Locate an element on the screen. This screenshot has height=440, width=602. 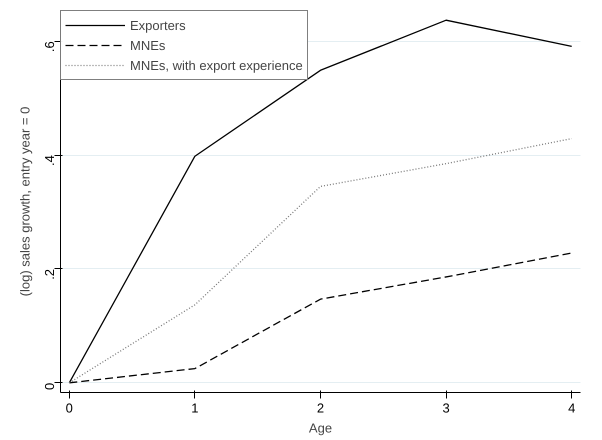
y-tick-label: 0 is located at coordinates (49, 386).